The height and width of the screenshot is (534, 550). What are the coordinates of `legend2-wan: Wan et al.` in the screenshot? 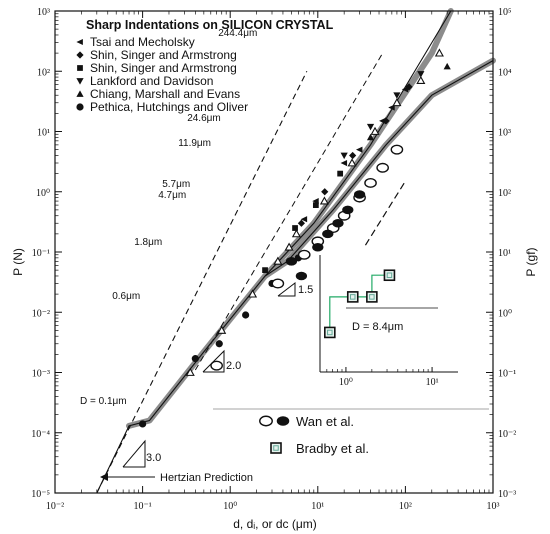 It's located at (306, 421).